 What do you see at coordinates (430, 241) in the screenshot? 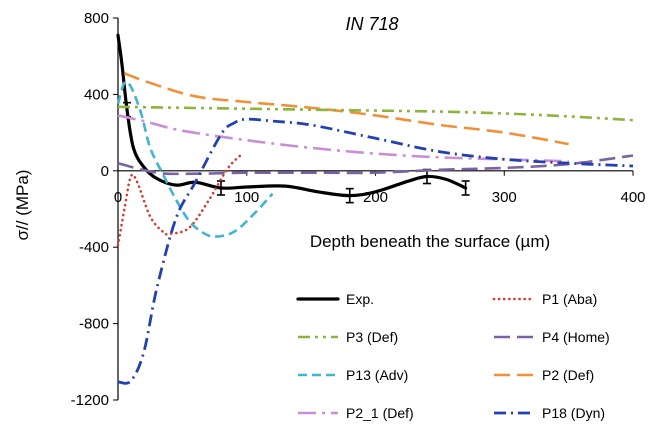
I see `x-axis-title: Depth beneath the surface (µm)` at bounding box center [430, 241].